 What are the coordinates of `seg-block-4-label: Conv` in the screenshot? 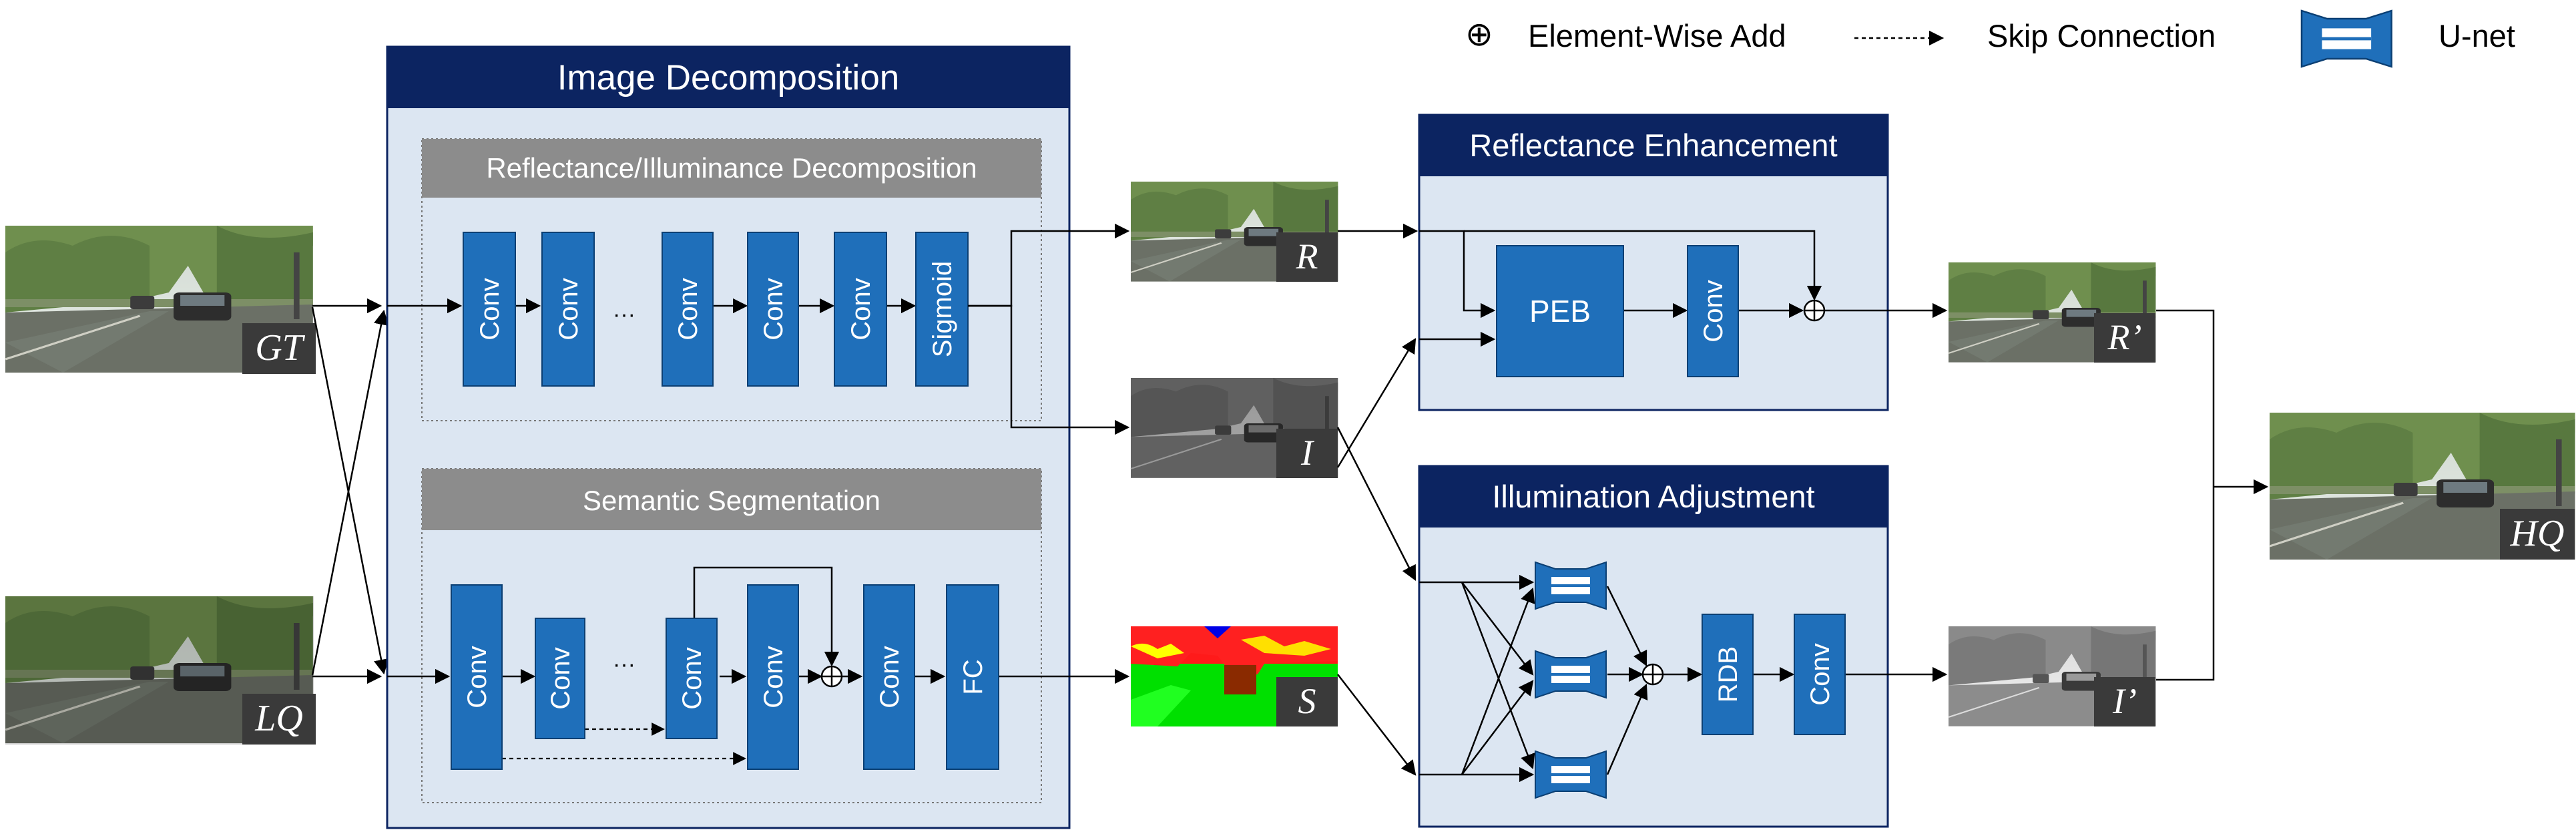 It's located at (773, 677).